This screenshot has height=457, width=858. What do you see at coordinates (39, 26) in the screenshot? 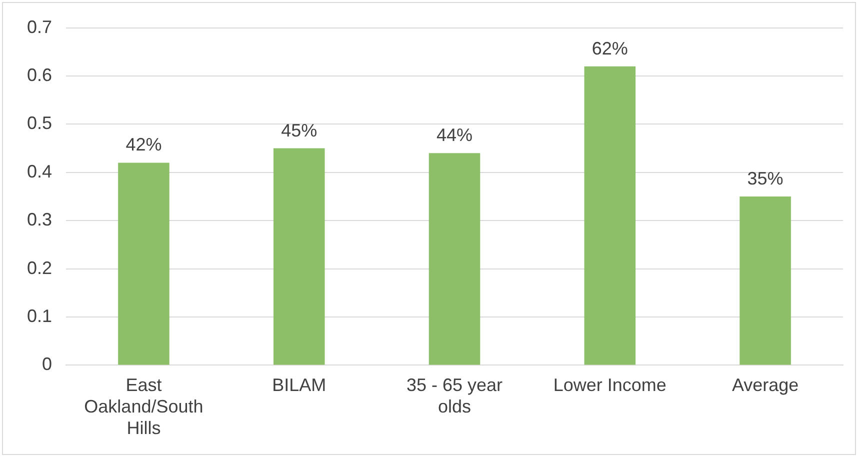
I see `y-tick-label: 0.7` at bounding box center [39, 26].